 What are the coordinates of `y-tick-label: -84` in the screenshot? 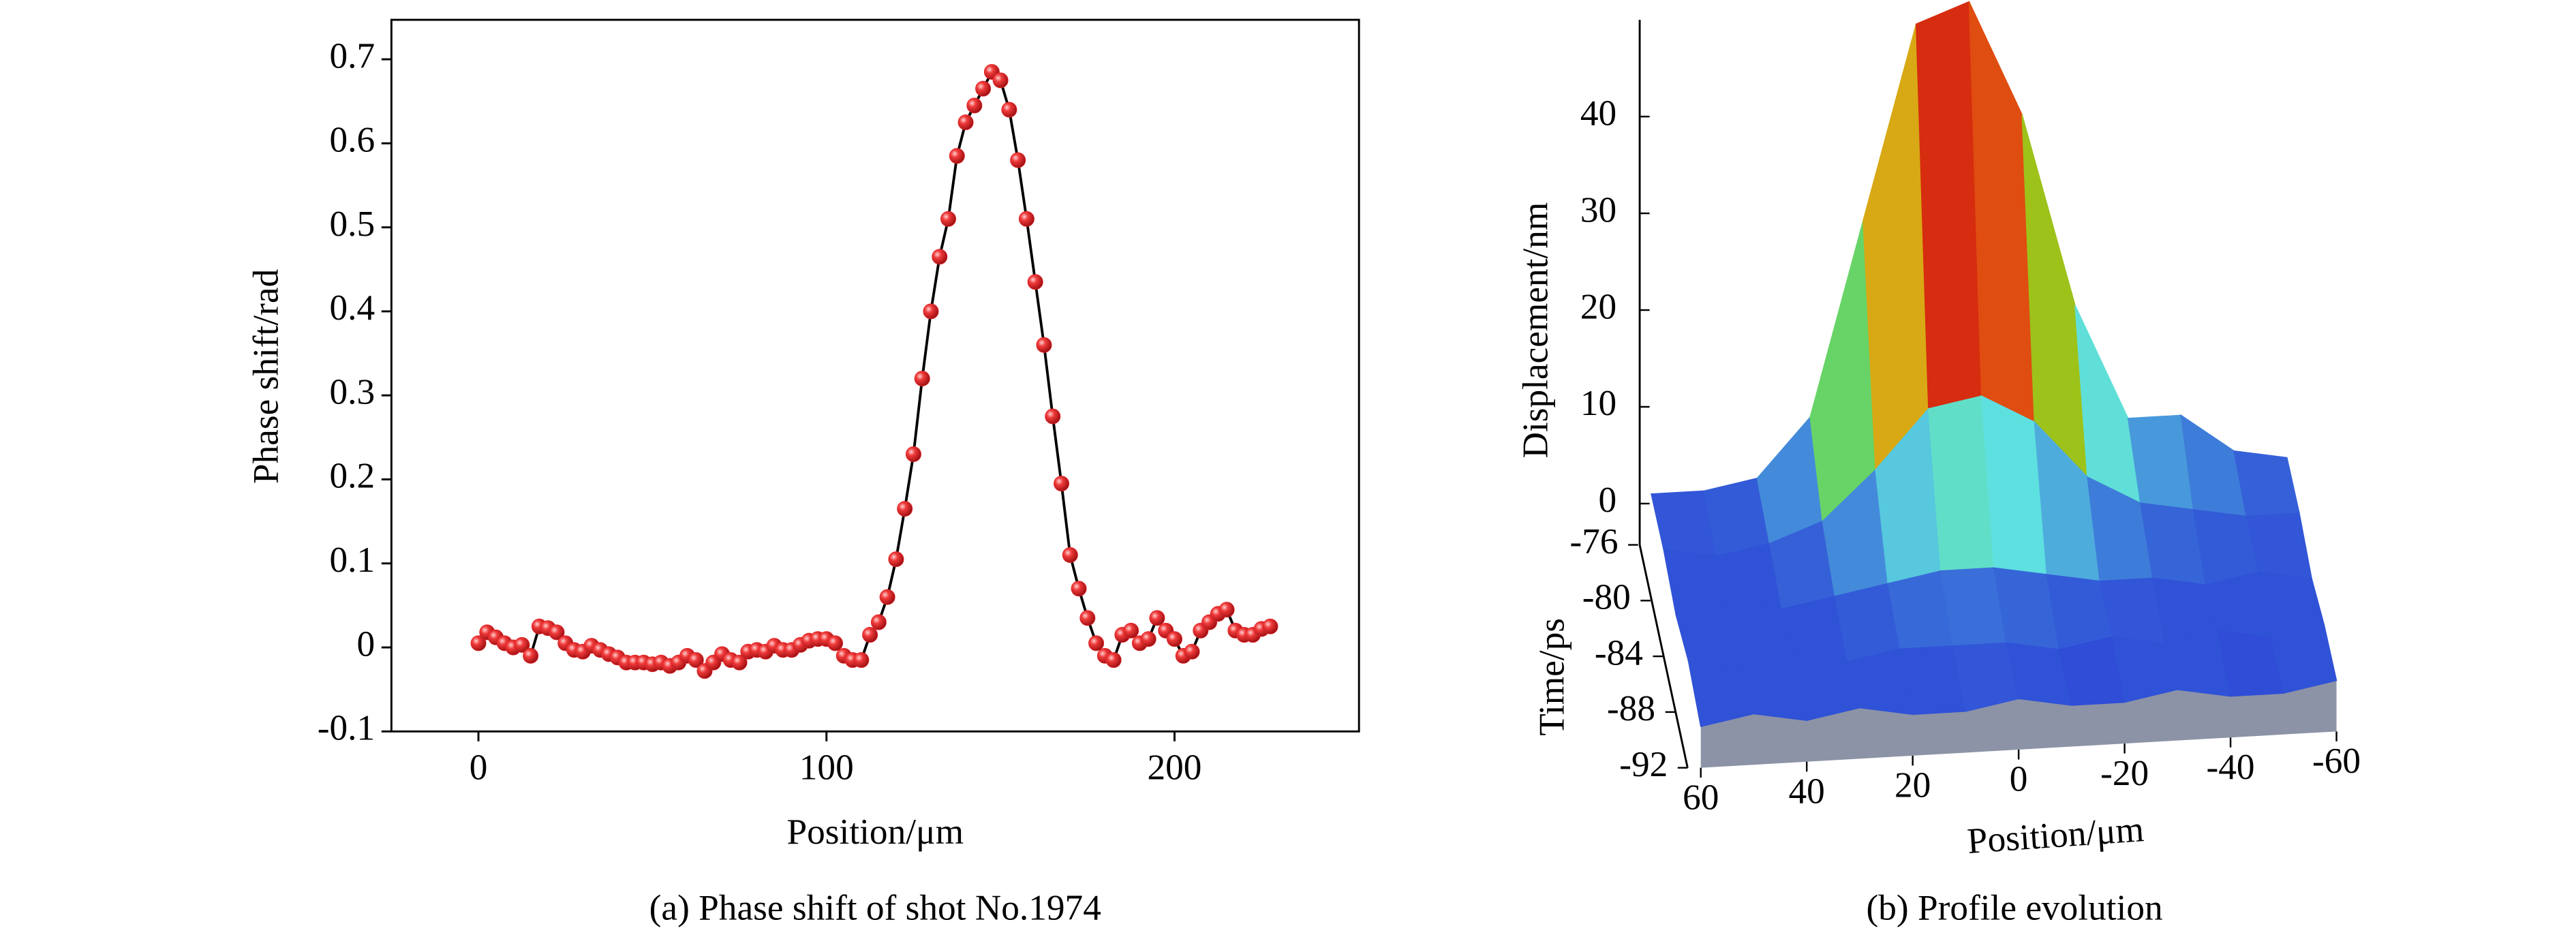 It's located at (1619, 652).